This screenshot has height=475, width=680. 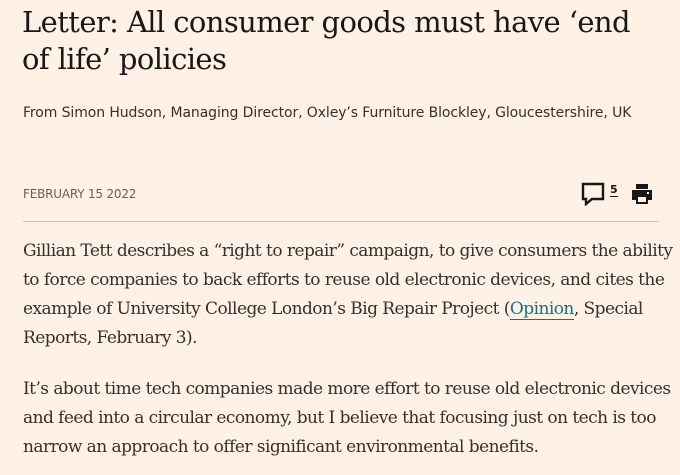 I want to click on header-divider, so click(x=341, y=221).